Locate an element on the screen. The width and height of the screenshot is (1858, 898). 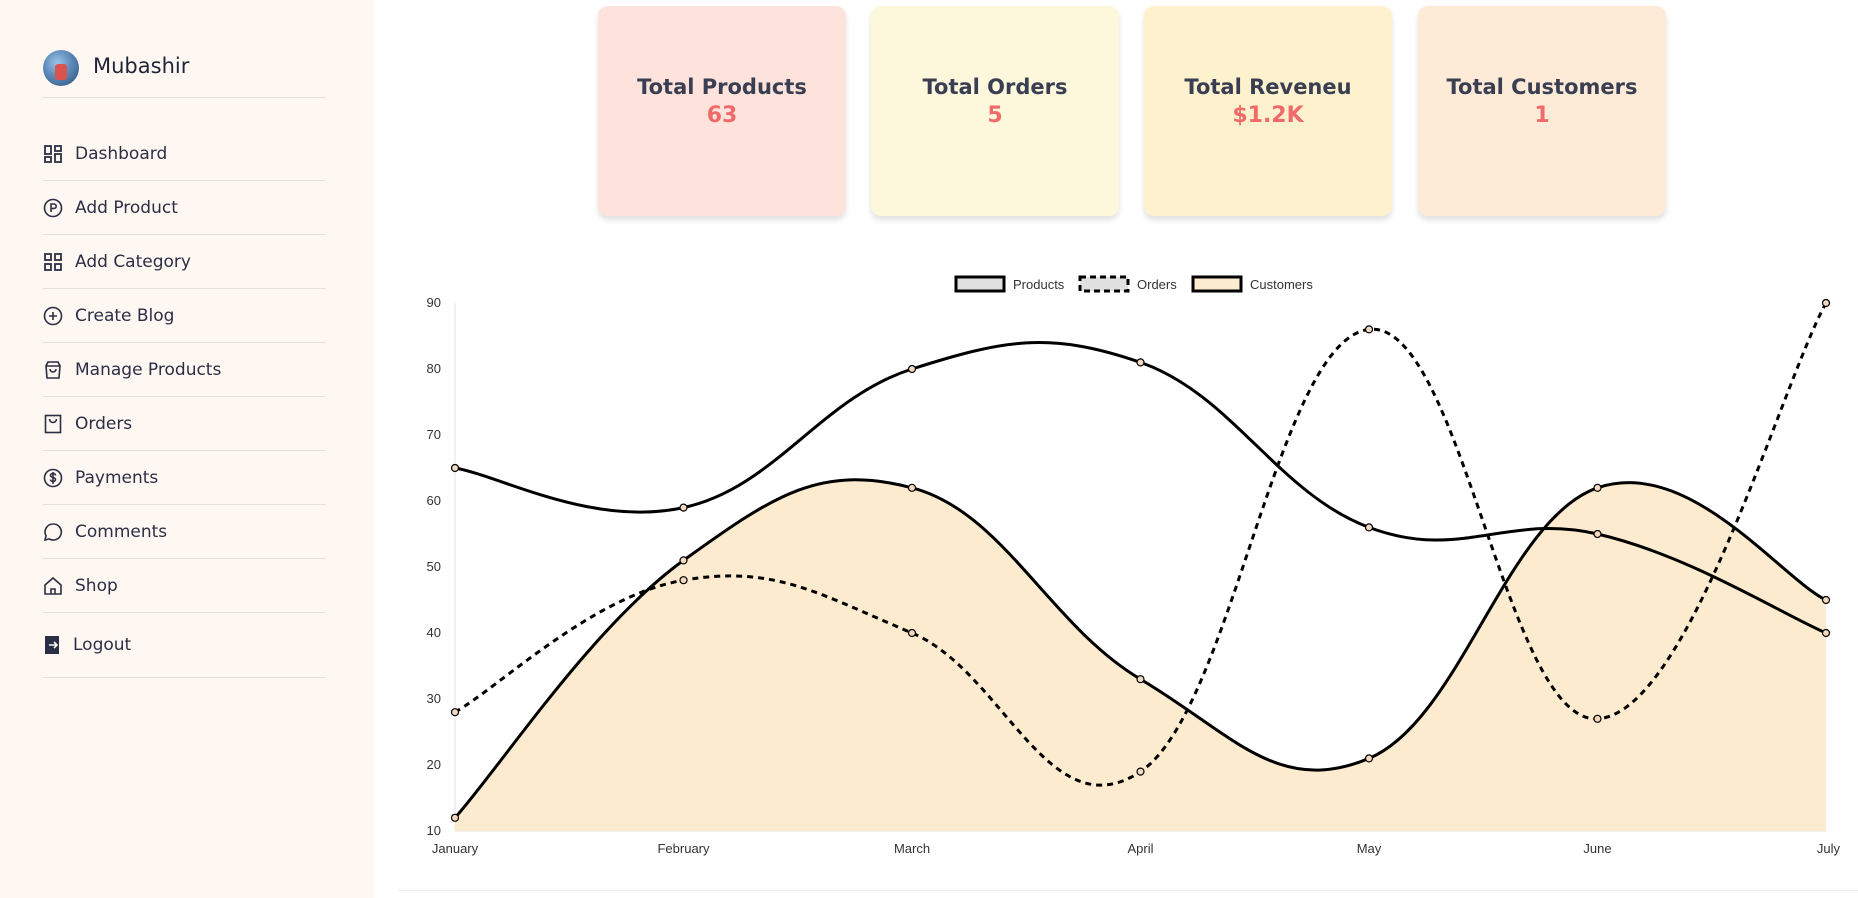
legend-swatch-products is located at coordinates (980, 284).